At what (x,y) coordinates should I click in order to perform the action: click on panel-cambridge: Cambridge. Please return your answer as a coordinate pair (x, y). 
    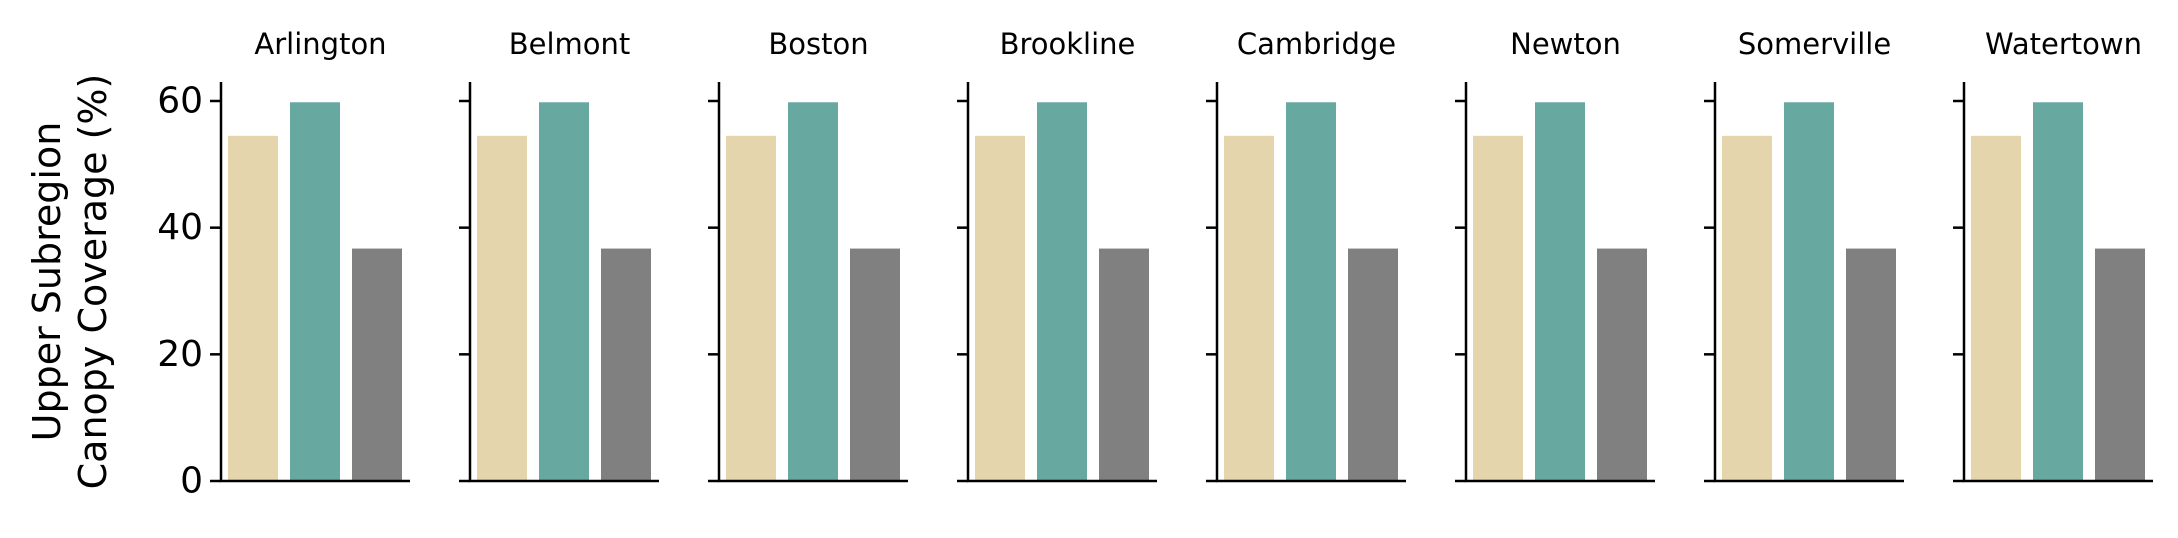
    Looking at the image, I should click on (1306, 255).